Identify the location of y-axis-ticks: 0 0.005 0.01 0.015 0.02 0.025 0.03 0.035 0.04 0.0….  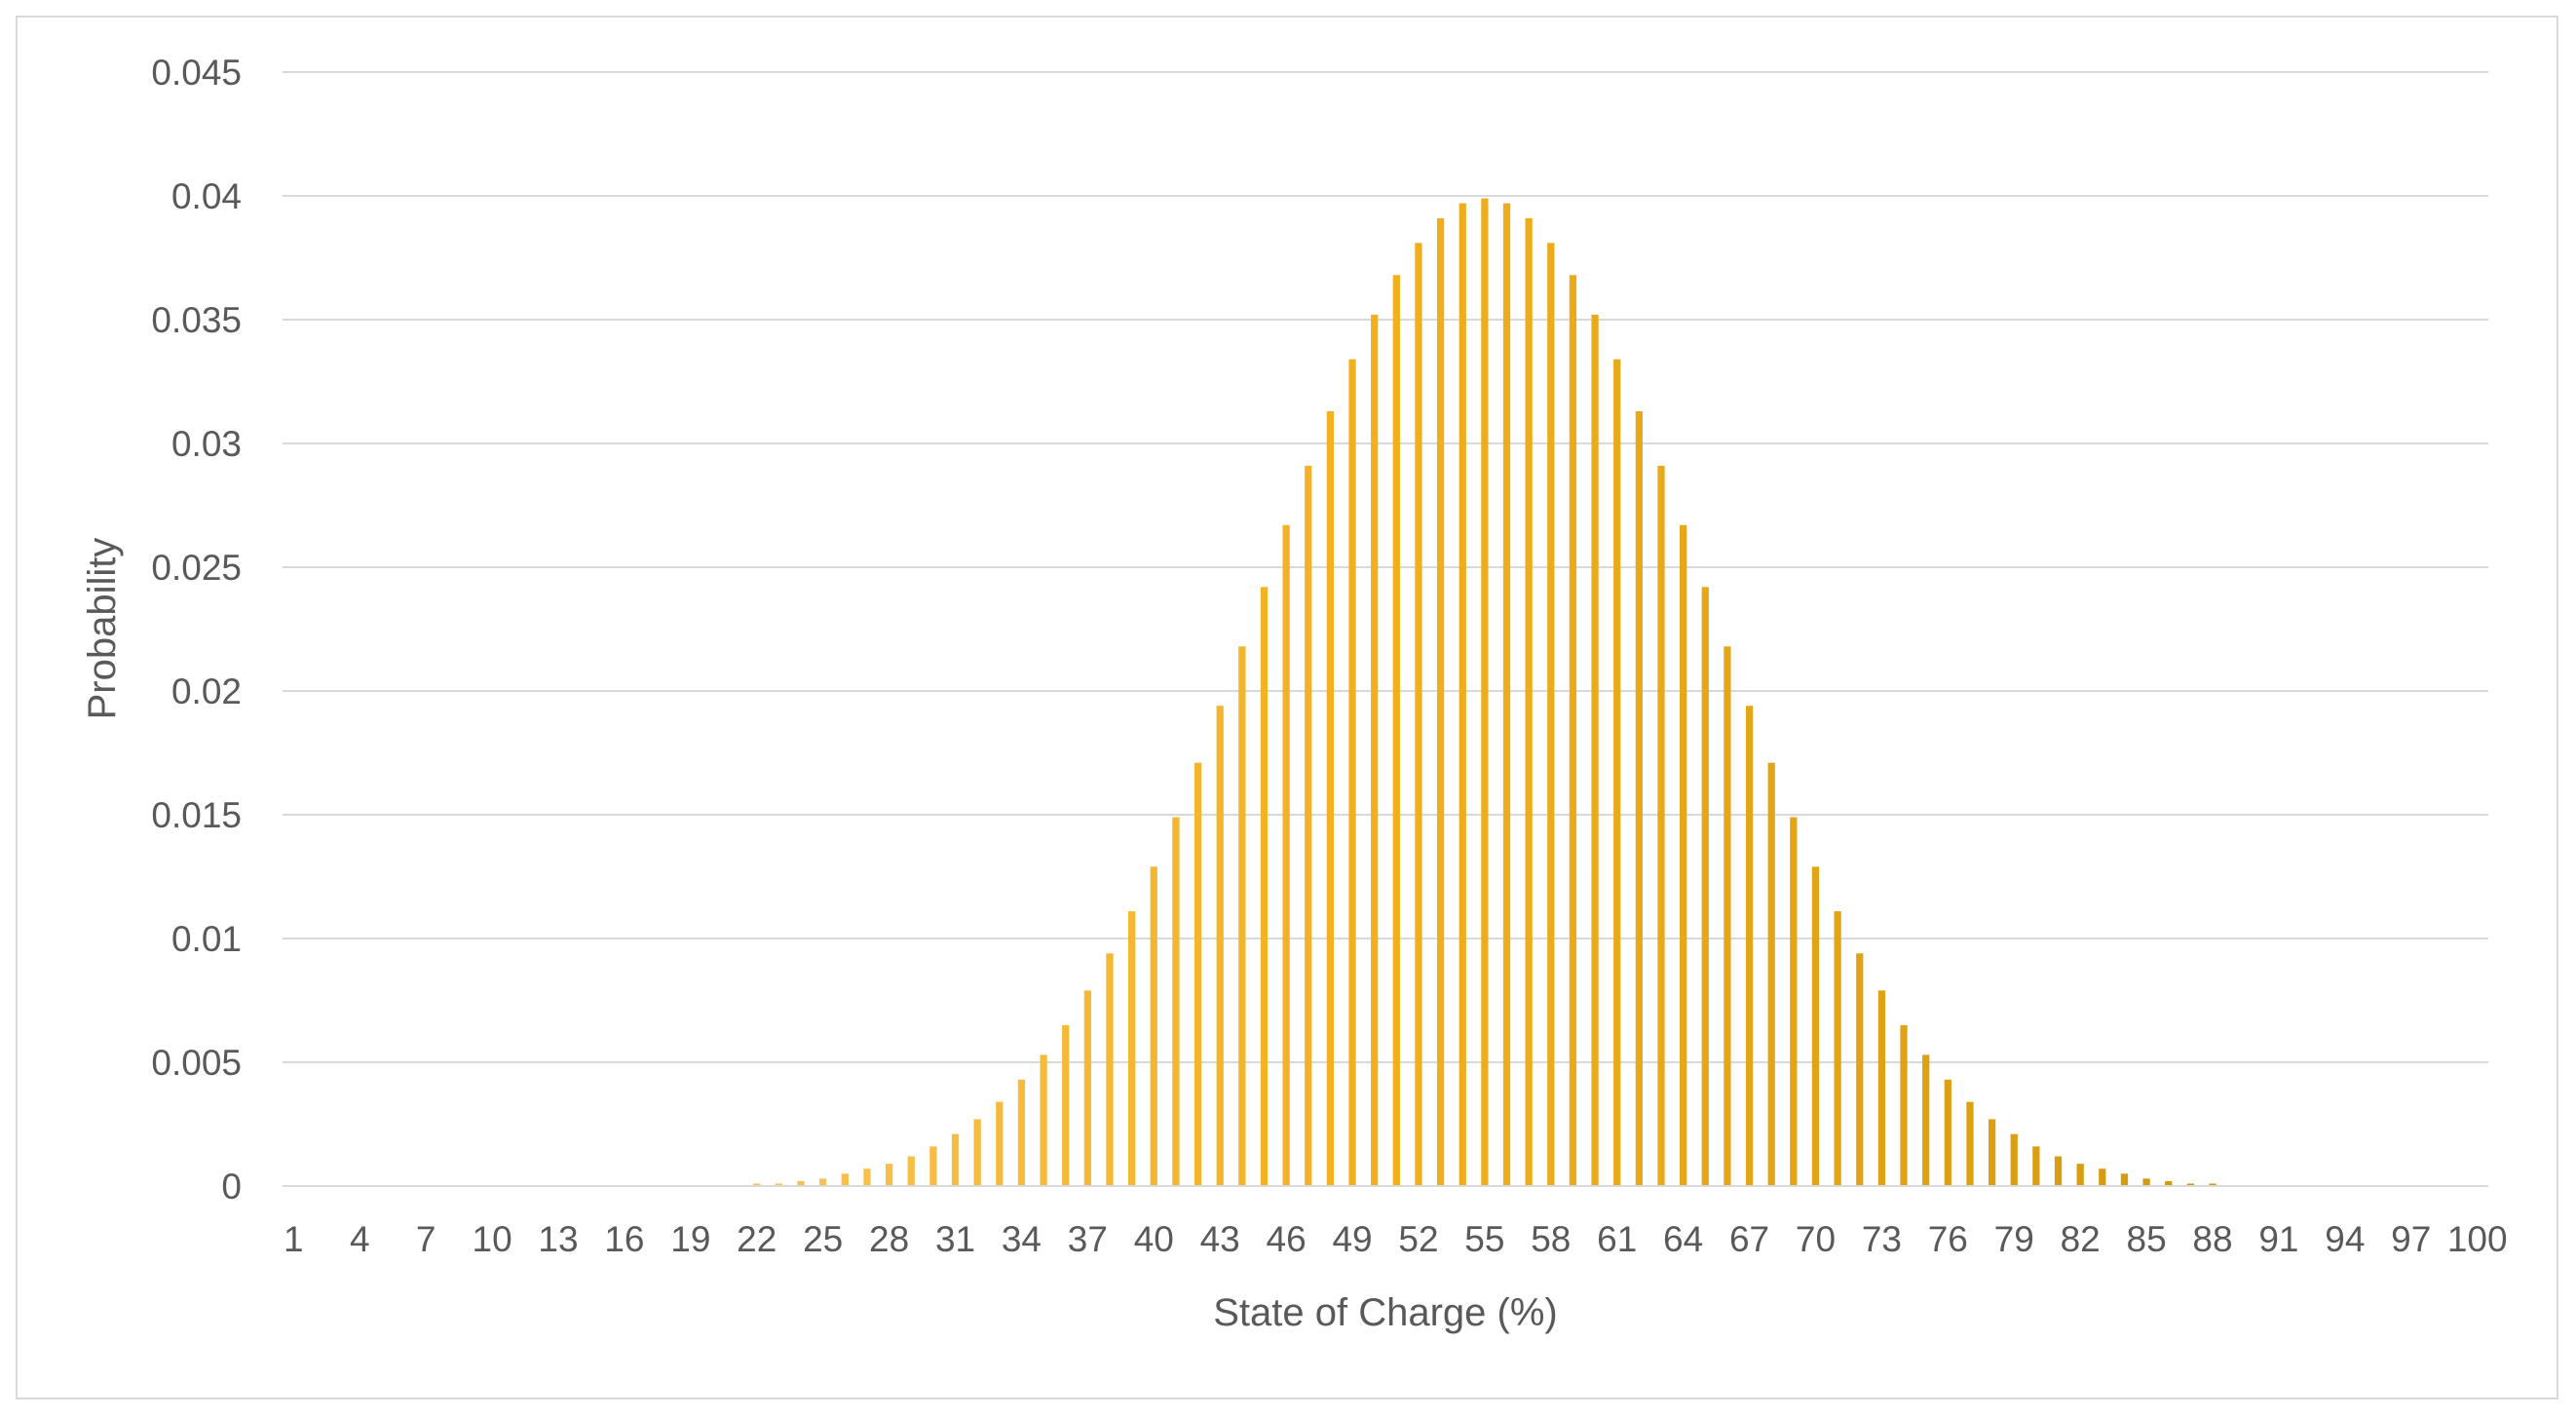
(196, 630).